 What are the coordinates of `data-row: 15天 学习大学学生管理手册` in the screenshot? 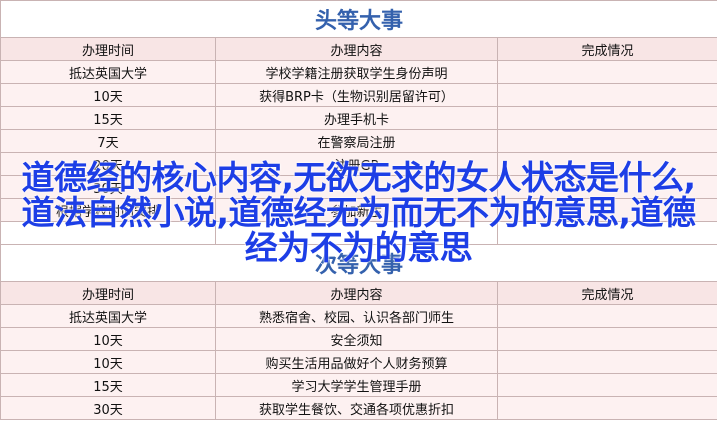 It's located at (358, 385).